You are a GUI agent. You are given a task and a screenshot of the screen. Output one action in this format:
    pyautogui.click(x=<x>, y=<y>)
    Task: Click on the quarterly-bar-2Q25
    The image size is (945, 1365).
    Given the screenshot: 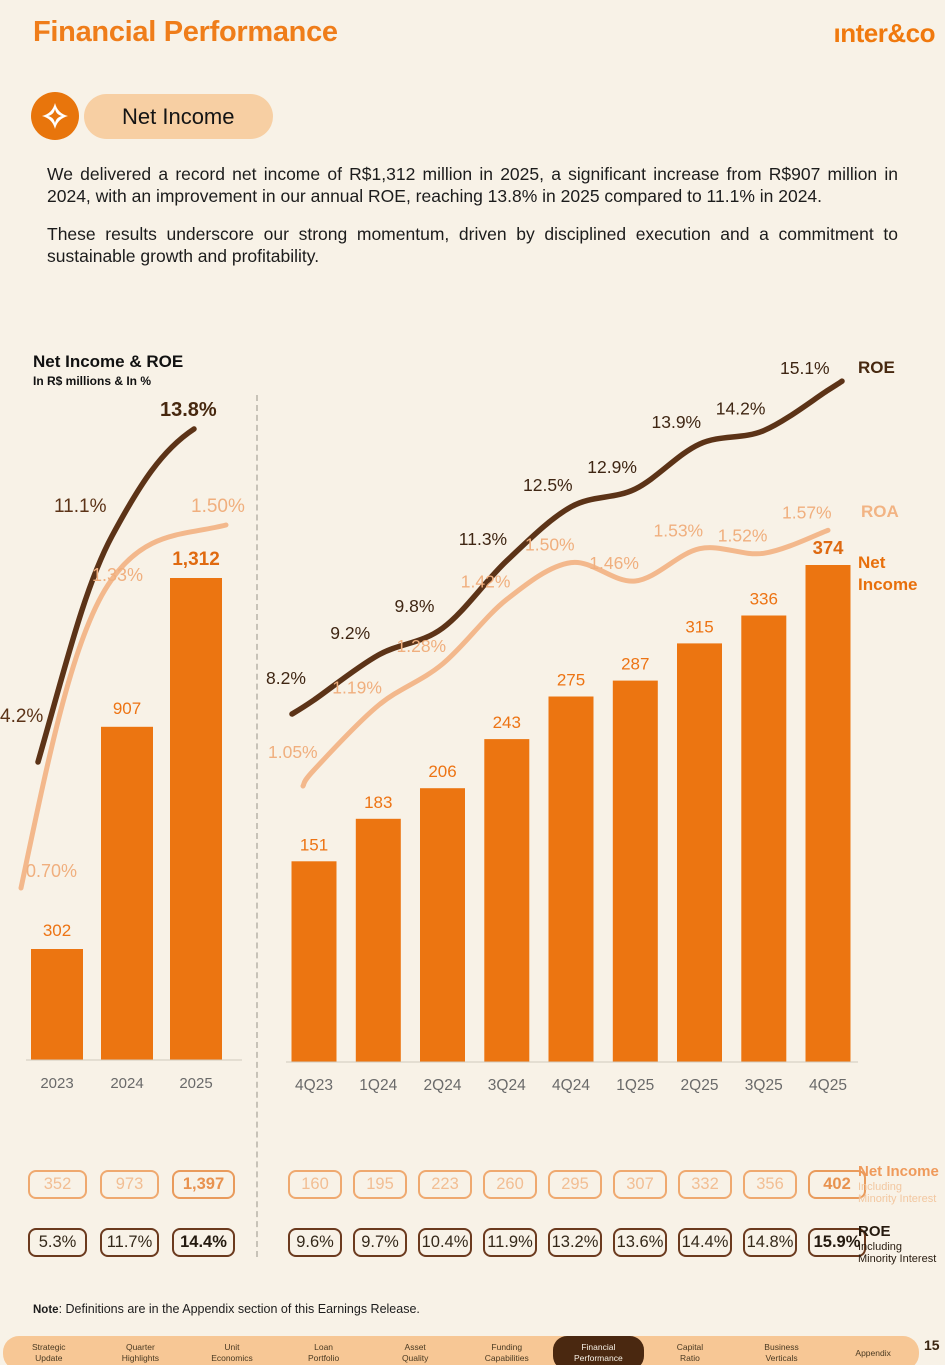 What is the action you would take?
    pyautogui.click(x=699, y=852)
    